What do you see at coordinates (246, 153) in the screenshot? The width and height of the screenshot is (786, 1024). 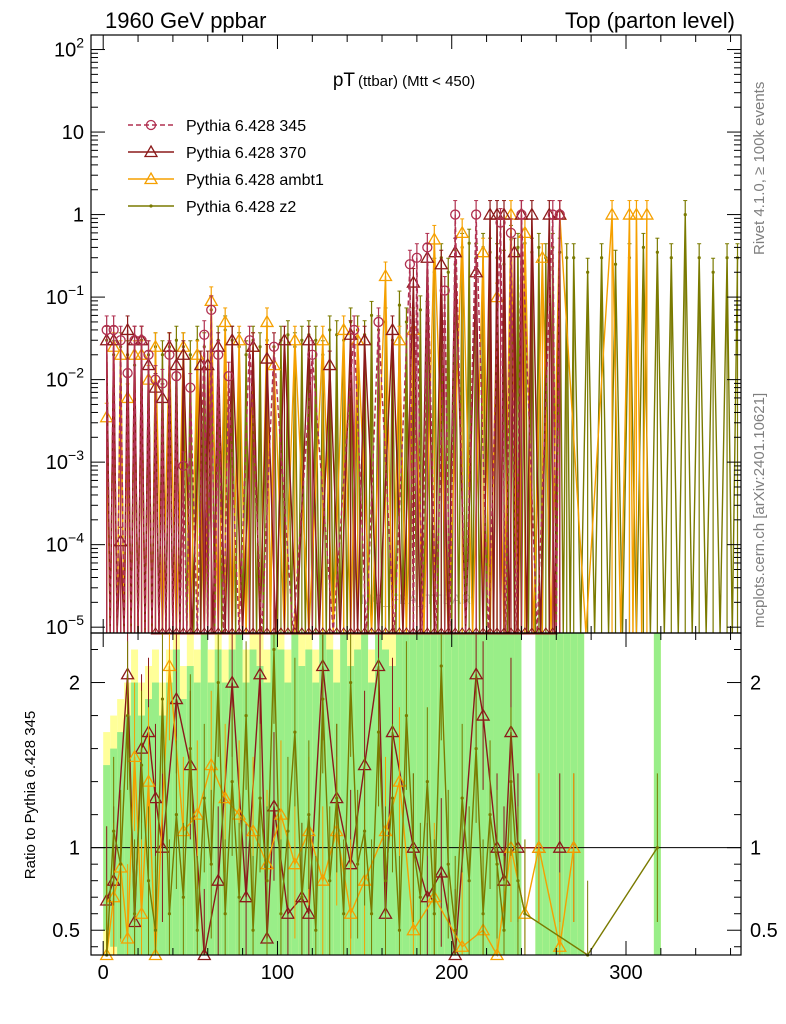 I see `legend-entry: Pythia 6.428 370` at bounding box center [246, 153].